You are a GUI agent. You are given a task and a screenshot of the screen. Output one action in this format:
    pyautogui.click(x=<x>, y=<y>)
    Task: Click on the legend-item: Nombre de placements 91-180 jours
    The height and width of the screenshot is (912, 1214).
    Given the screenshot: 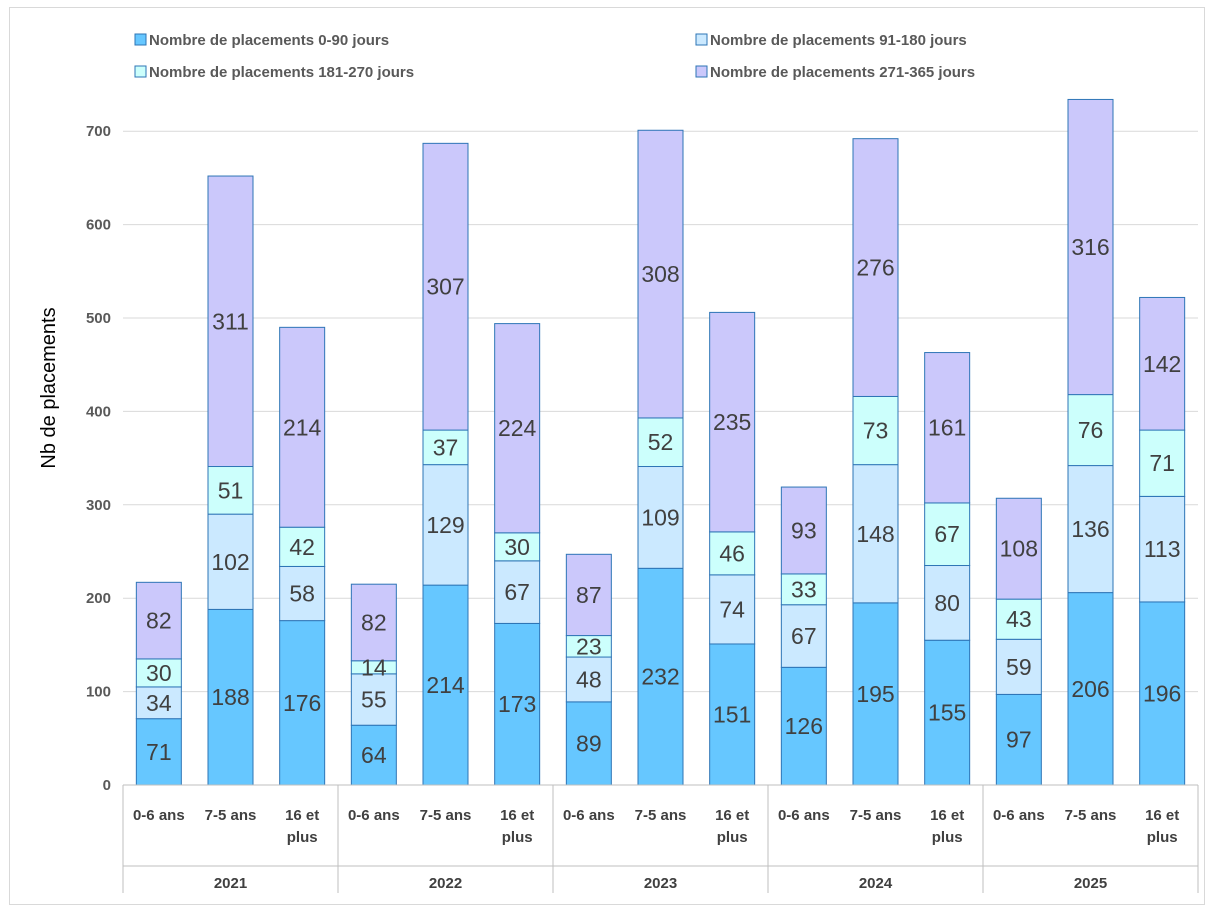 What is the action you would take?
    pyautogui.click(x=831, y=40)
    